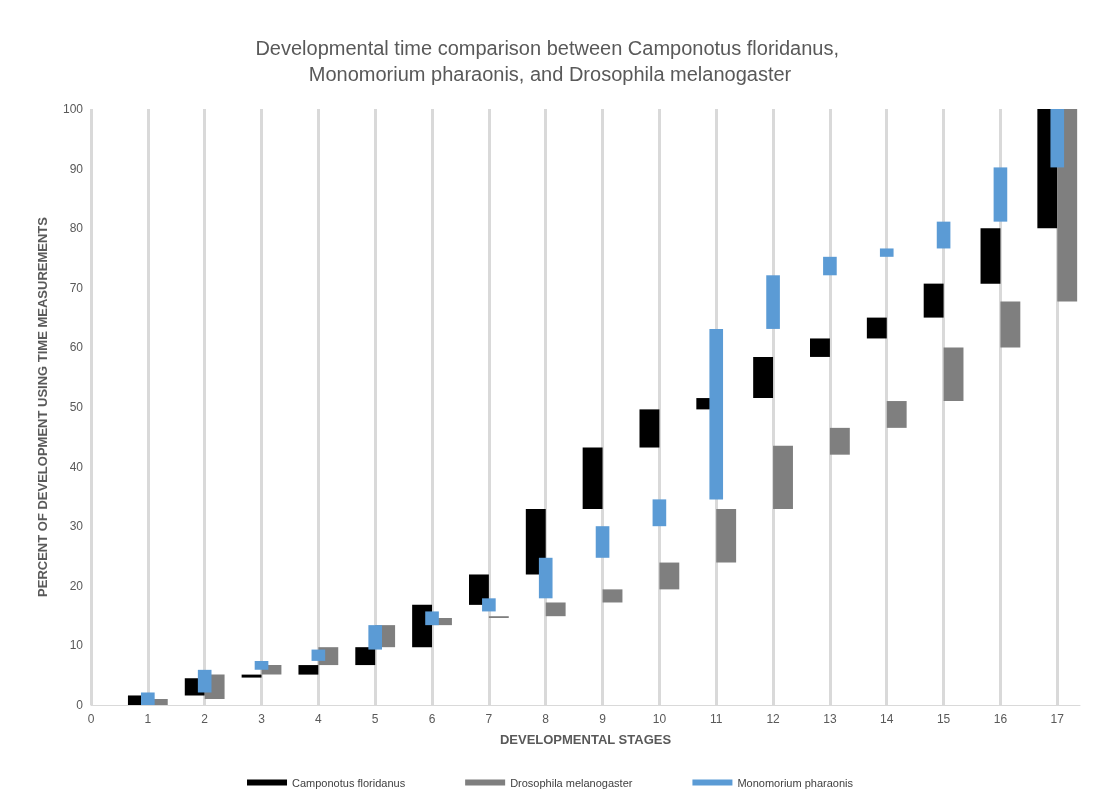  I want to click on y-tick-label: 70, so click(76, 287).